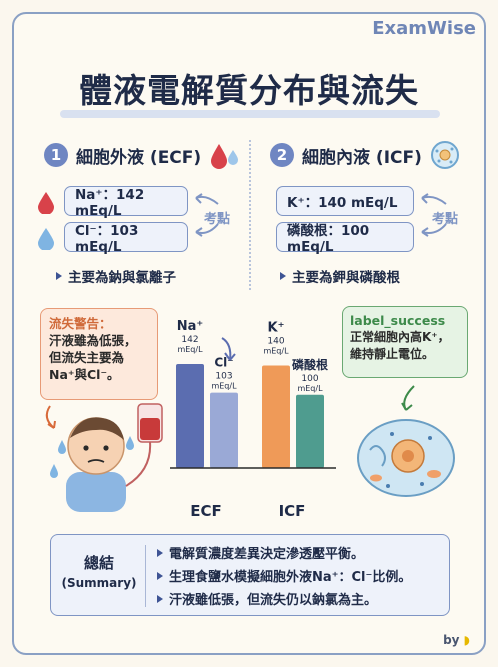 The width and height of the screenshot is (498, 667). I want to click on section-divider, so click(250, 215).